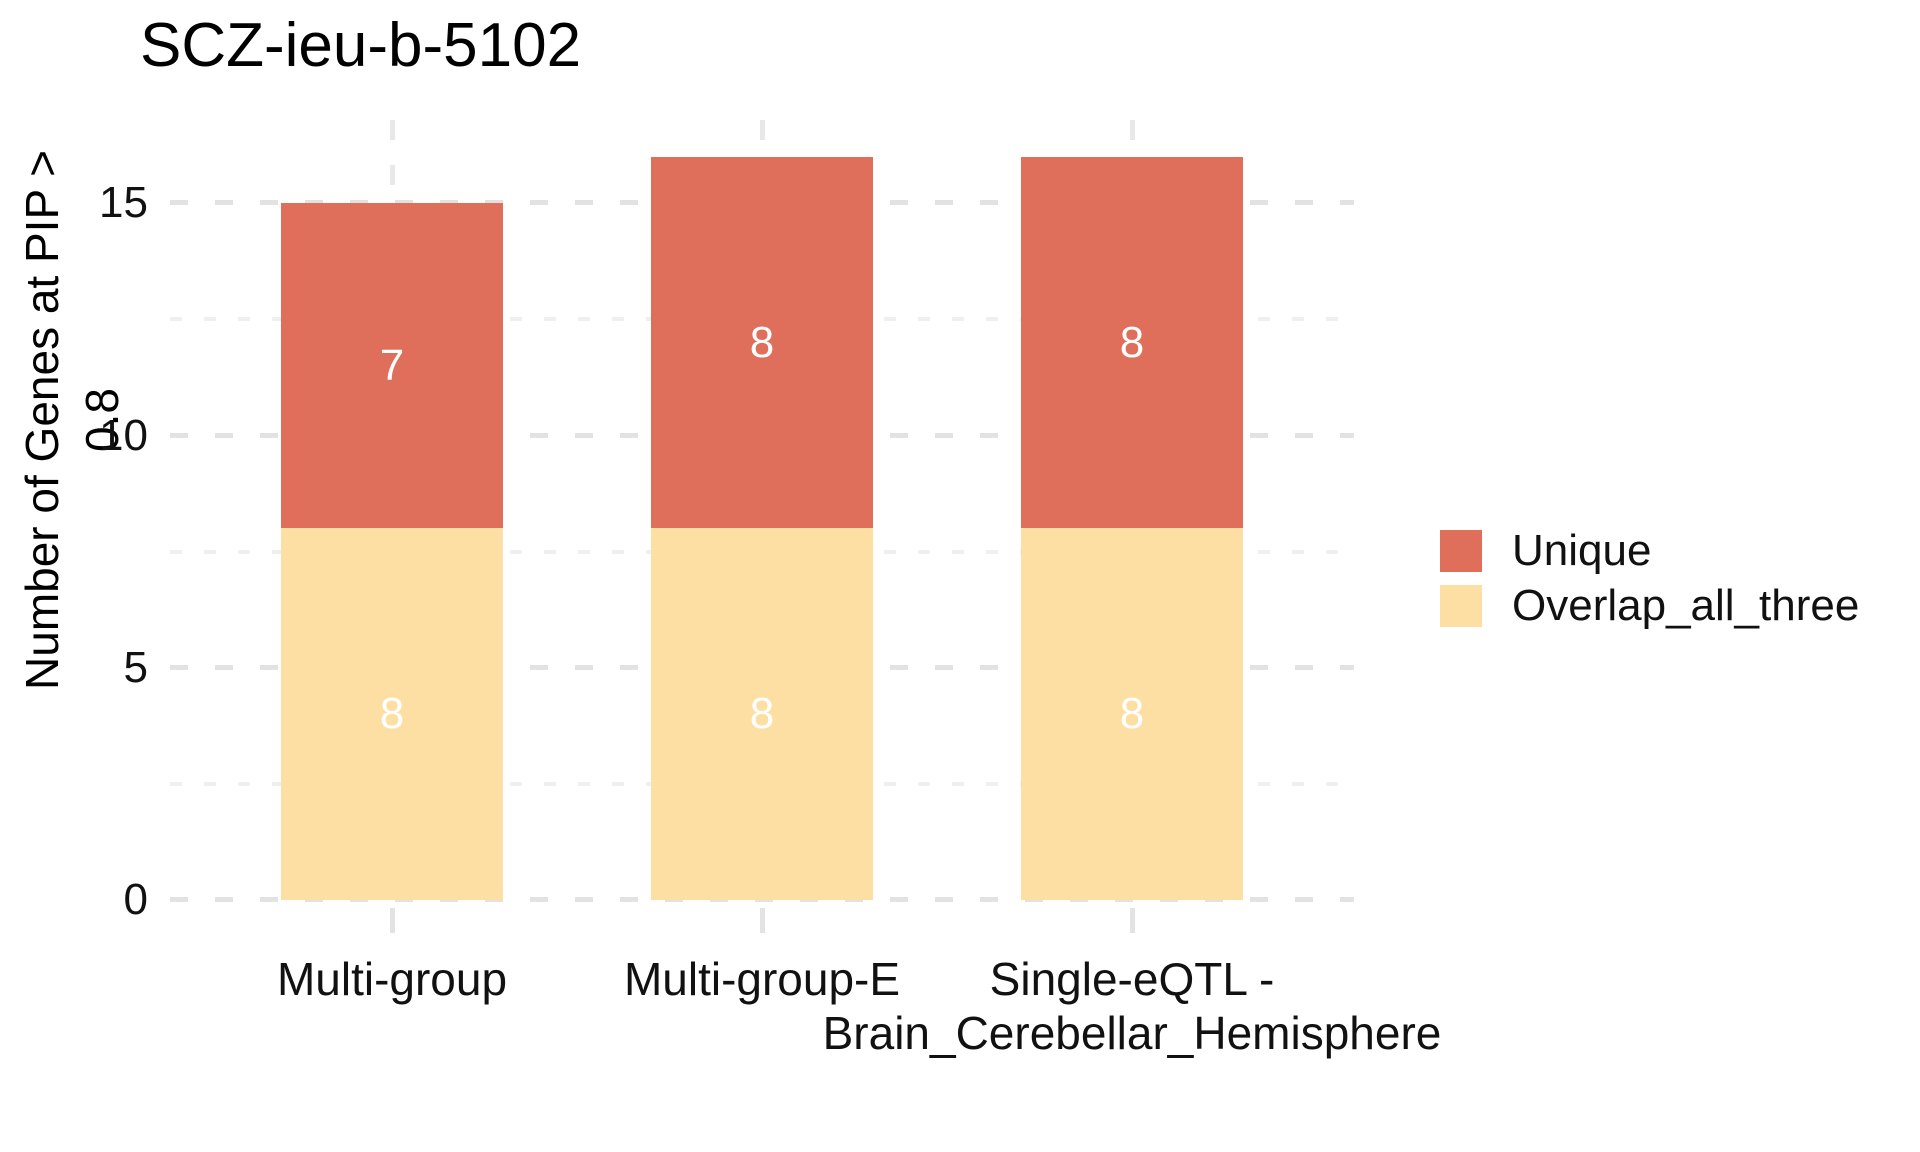 The width and height of the screenshot is (1920, 1152). I want to click on legend-item: Unique, so click(1649, 551).